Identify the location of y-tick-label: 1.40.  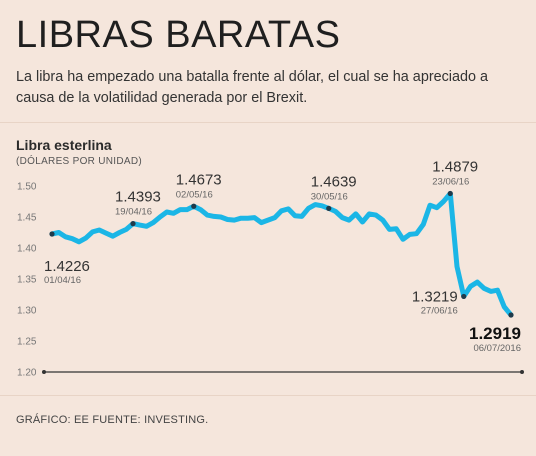
(27, 249).